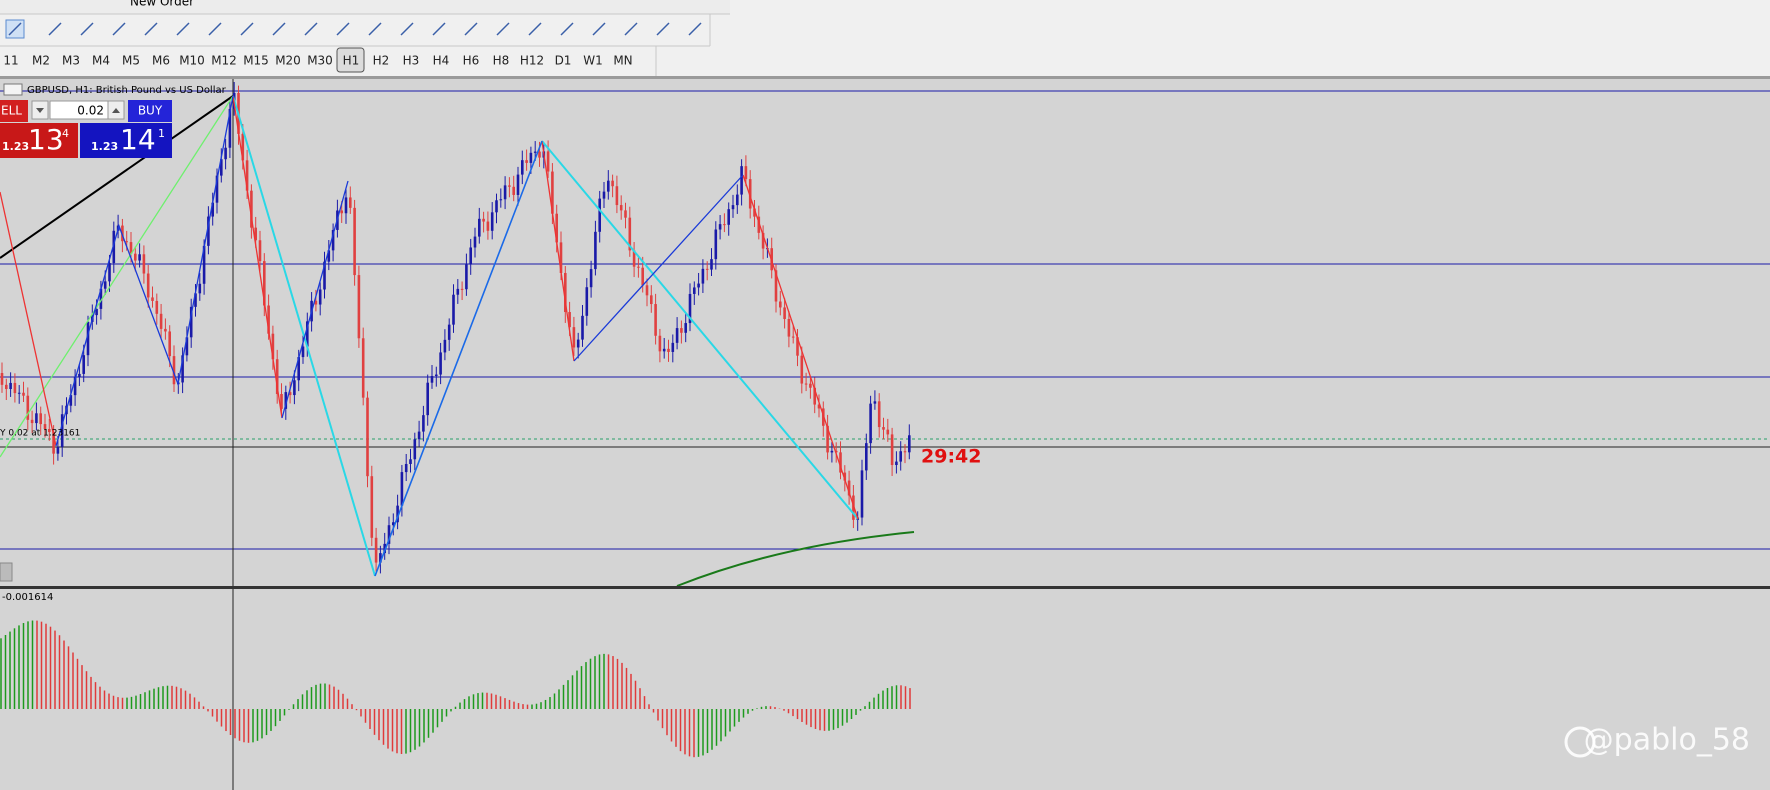 This screenshot has width=1770, height=790. What do you see at coordinates (351, 61) in the screenshot?
I see `timeframe-button: H1` at bounding box center [351, 61].